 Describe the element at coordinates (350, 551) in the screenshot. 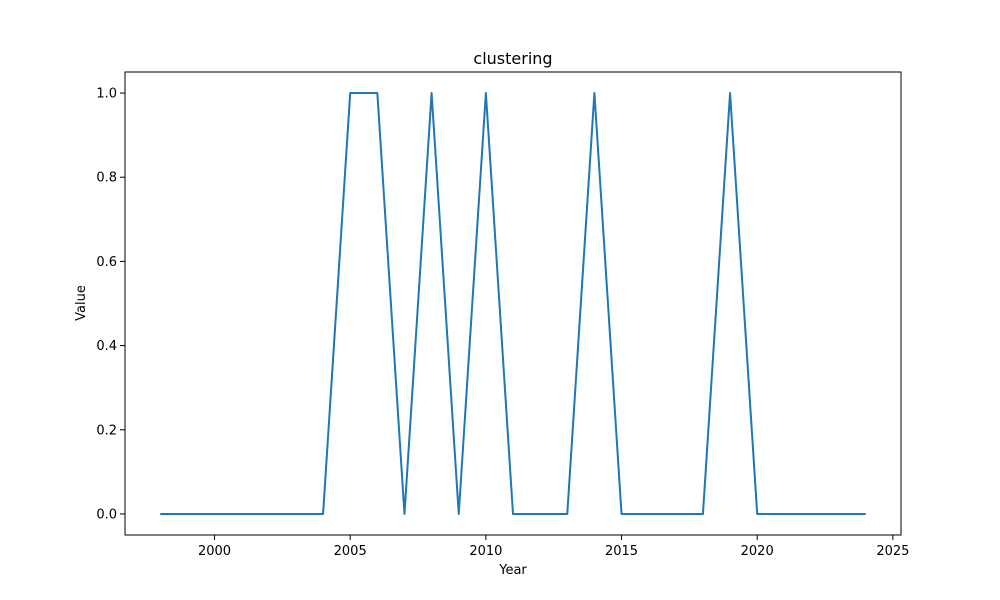

I see `x-tick-label: 2005` at that location.